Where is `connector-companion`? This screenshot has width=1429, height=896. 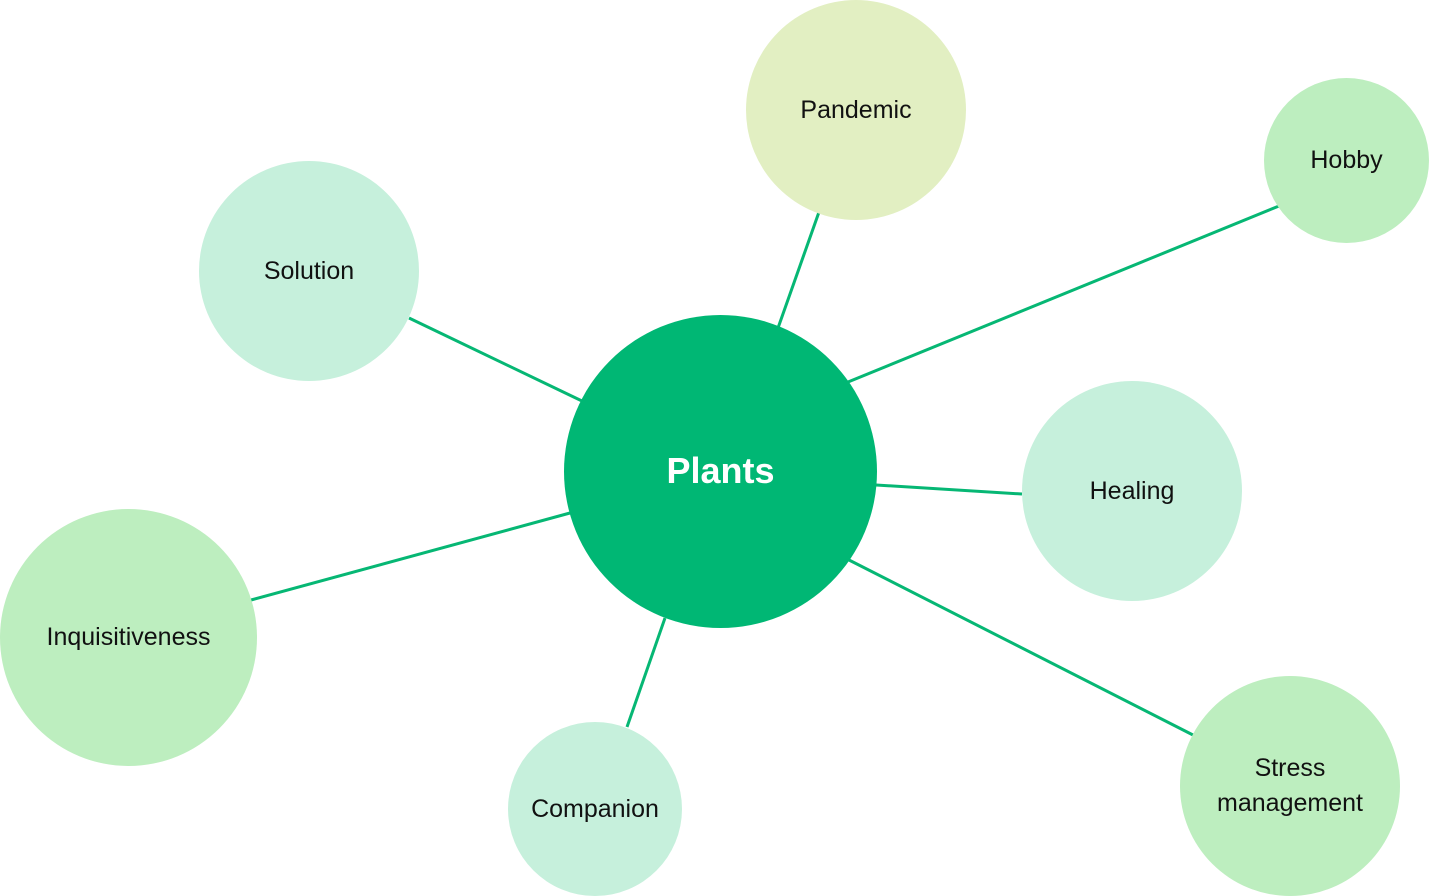 connector-companion is located at coordinates (646, 672).